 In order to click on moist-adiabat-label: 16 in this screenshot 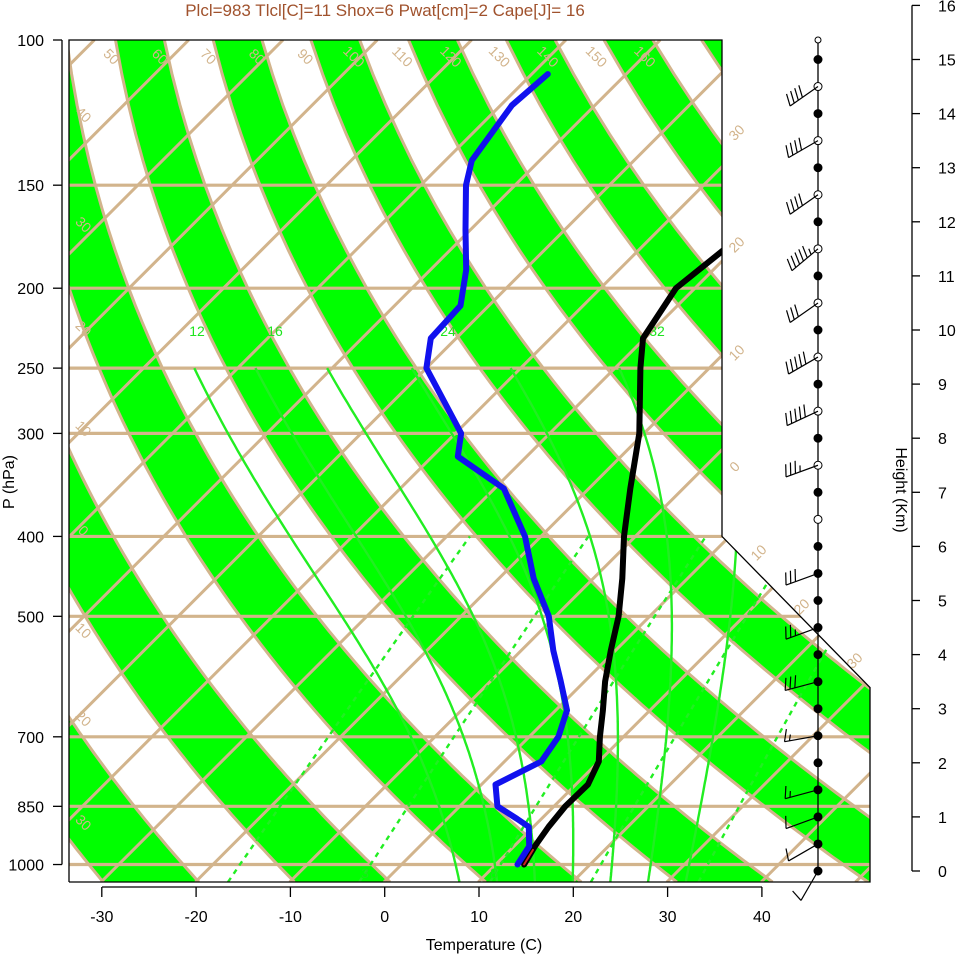, I will do `click(275, 331)`.